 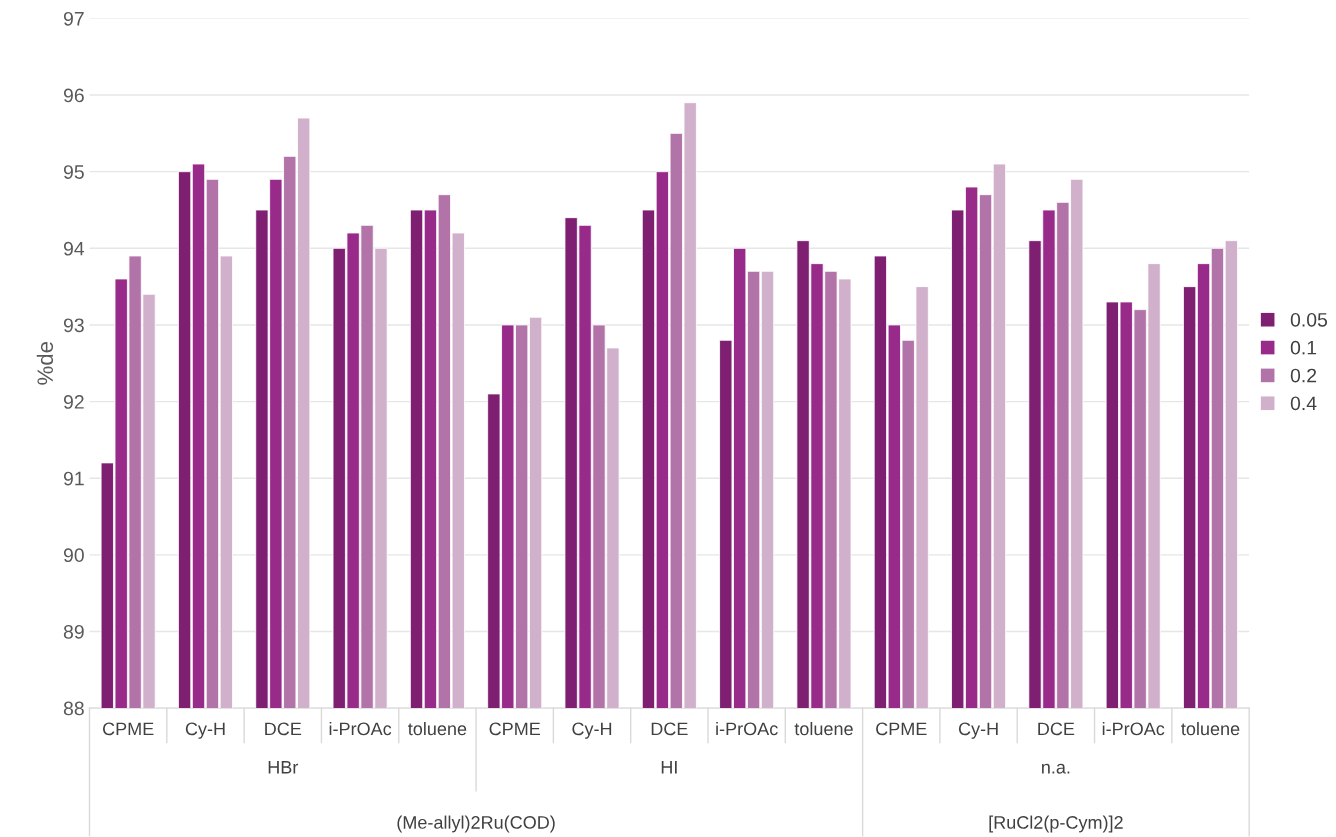 I want to click on legend-label: 0.05, so click(x=1309, y=319).